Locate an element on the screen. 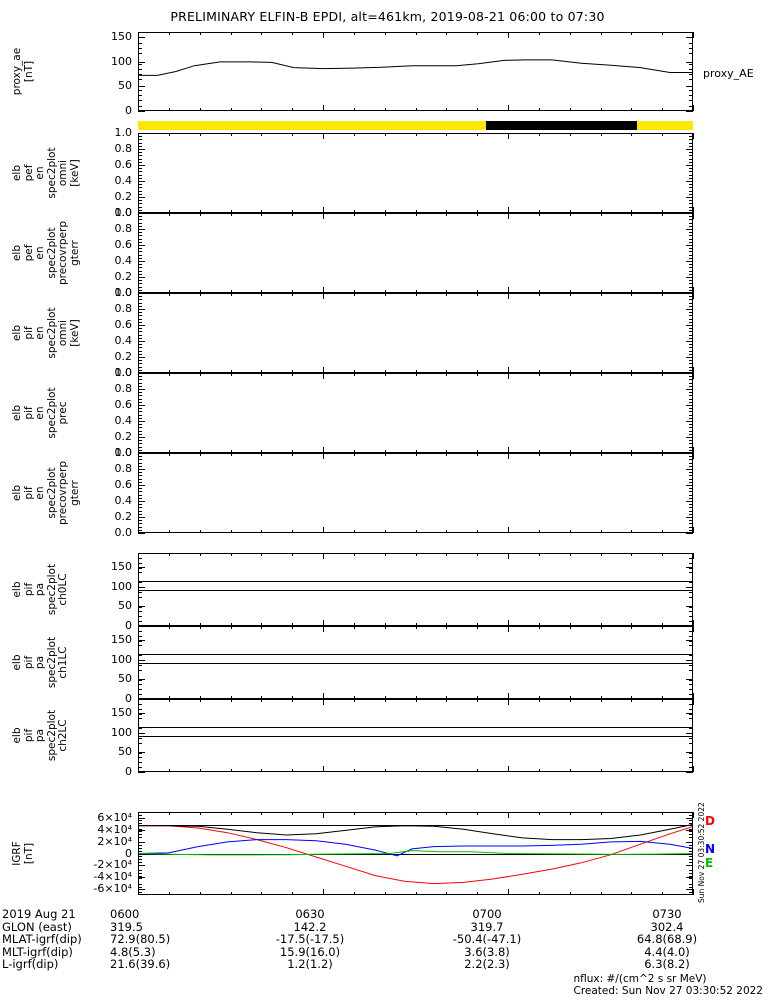  panel-label-line: gterr is located at coordinates (74, 493).